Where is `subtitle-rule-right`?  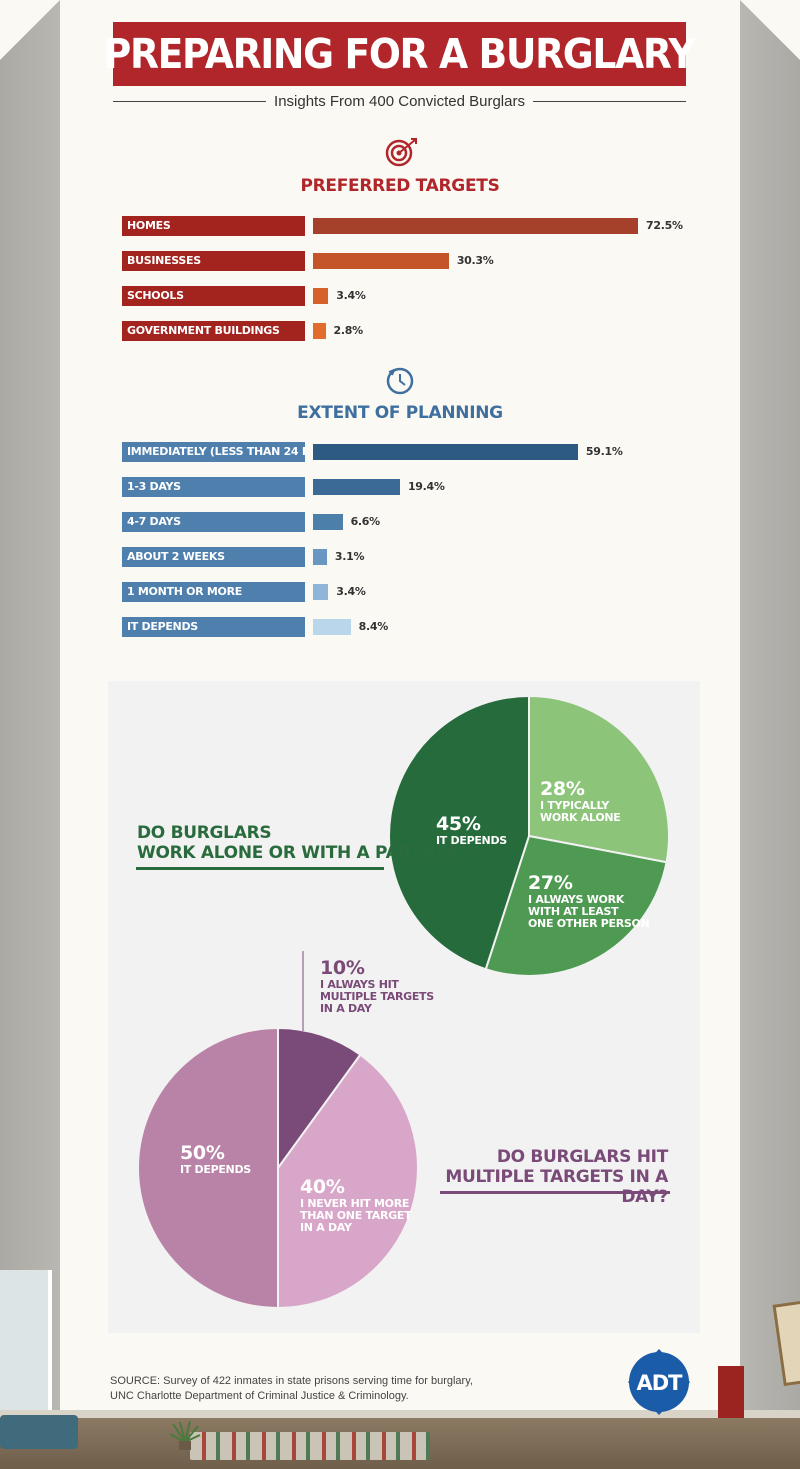 subtitle-rule-right is located at coordinates (609, 101).